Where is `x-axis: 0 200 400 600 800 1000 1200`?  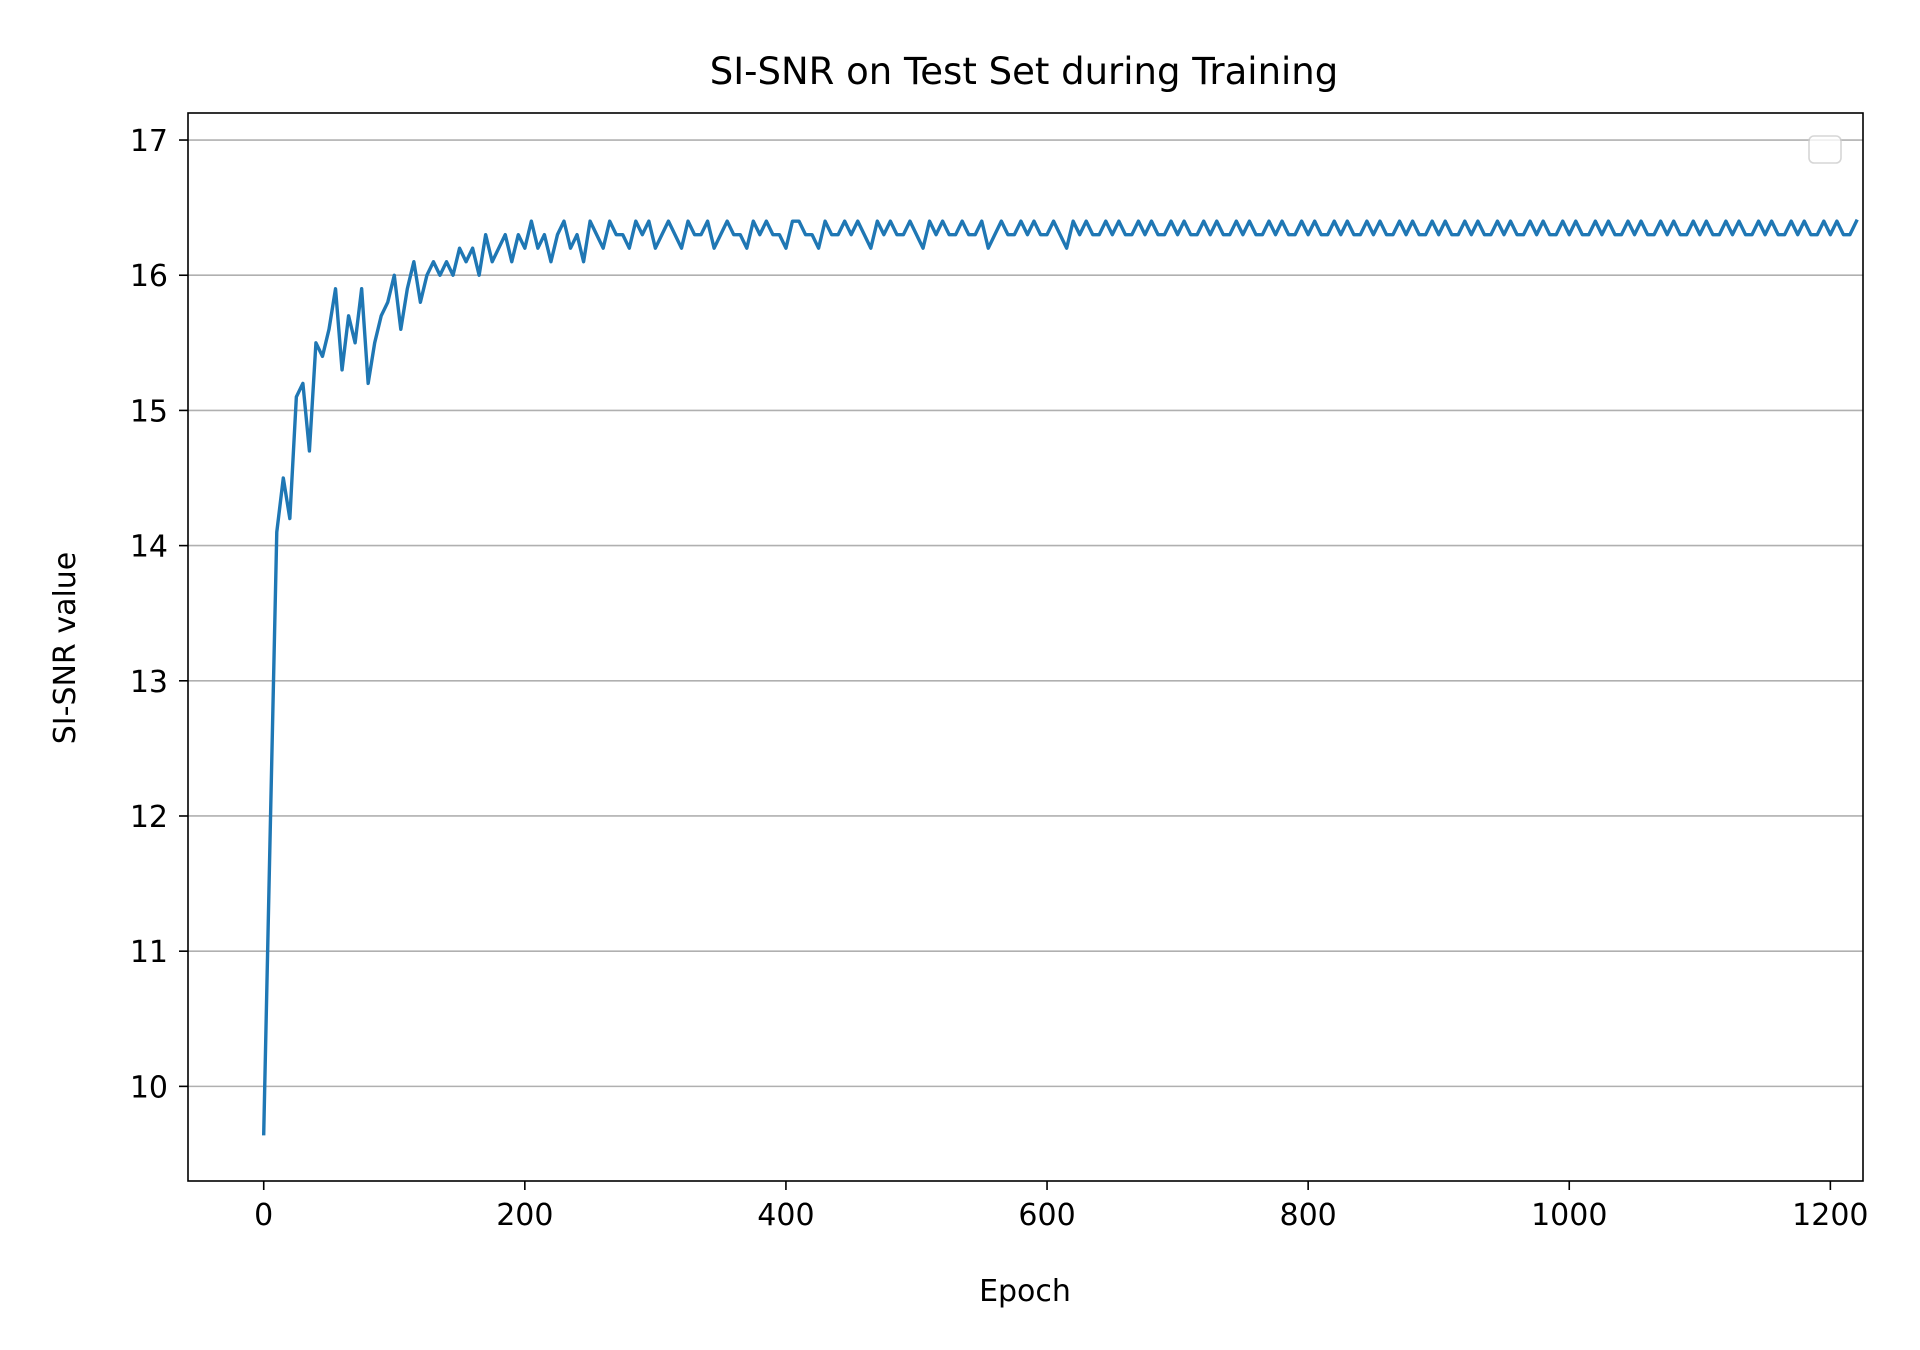 x-axis: 0 200 400 600 800 1000 1200 is located at coordinates (1061, 1207).